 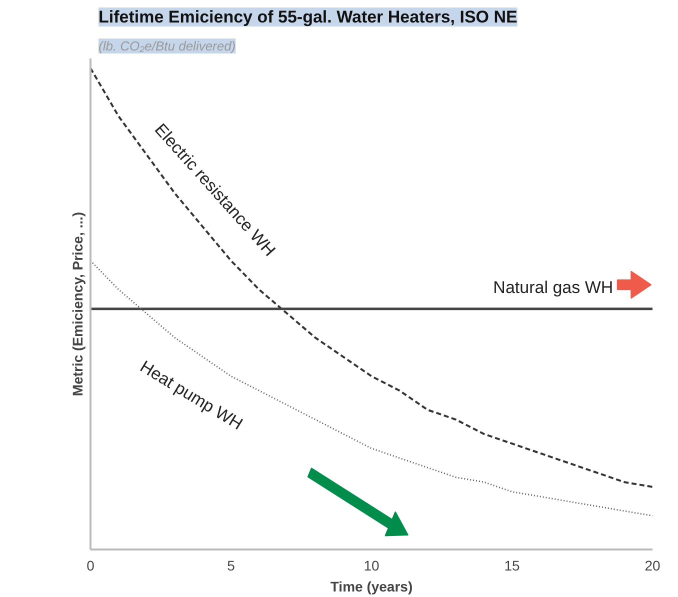 I want to click on x-tick-label: 0, so click(x=90, y=566).